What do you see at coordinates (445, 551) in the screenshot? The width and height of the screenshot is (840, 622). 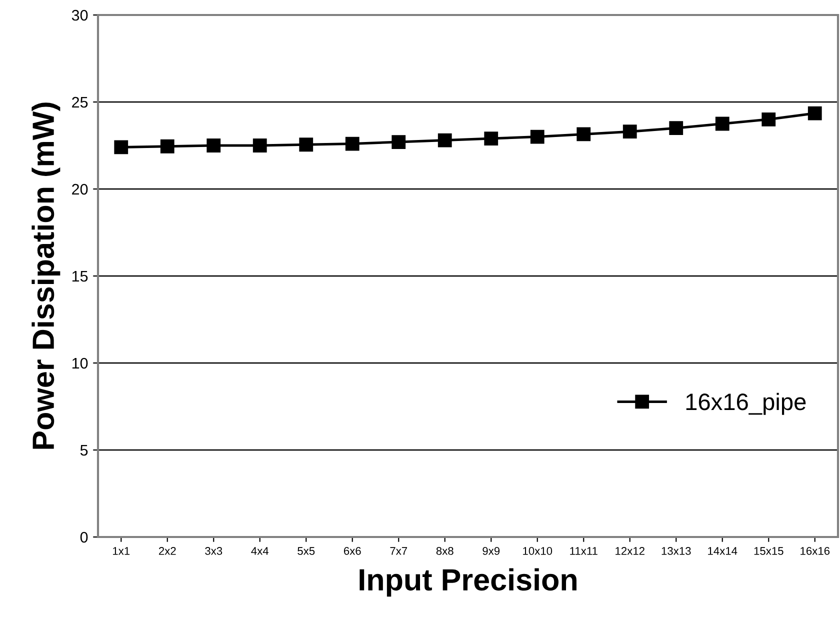 I see `x-tick-label: 8x8` at bounding box center [445, 551].